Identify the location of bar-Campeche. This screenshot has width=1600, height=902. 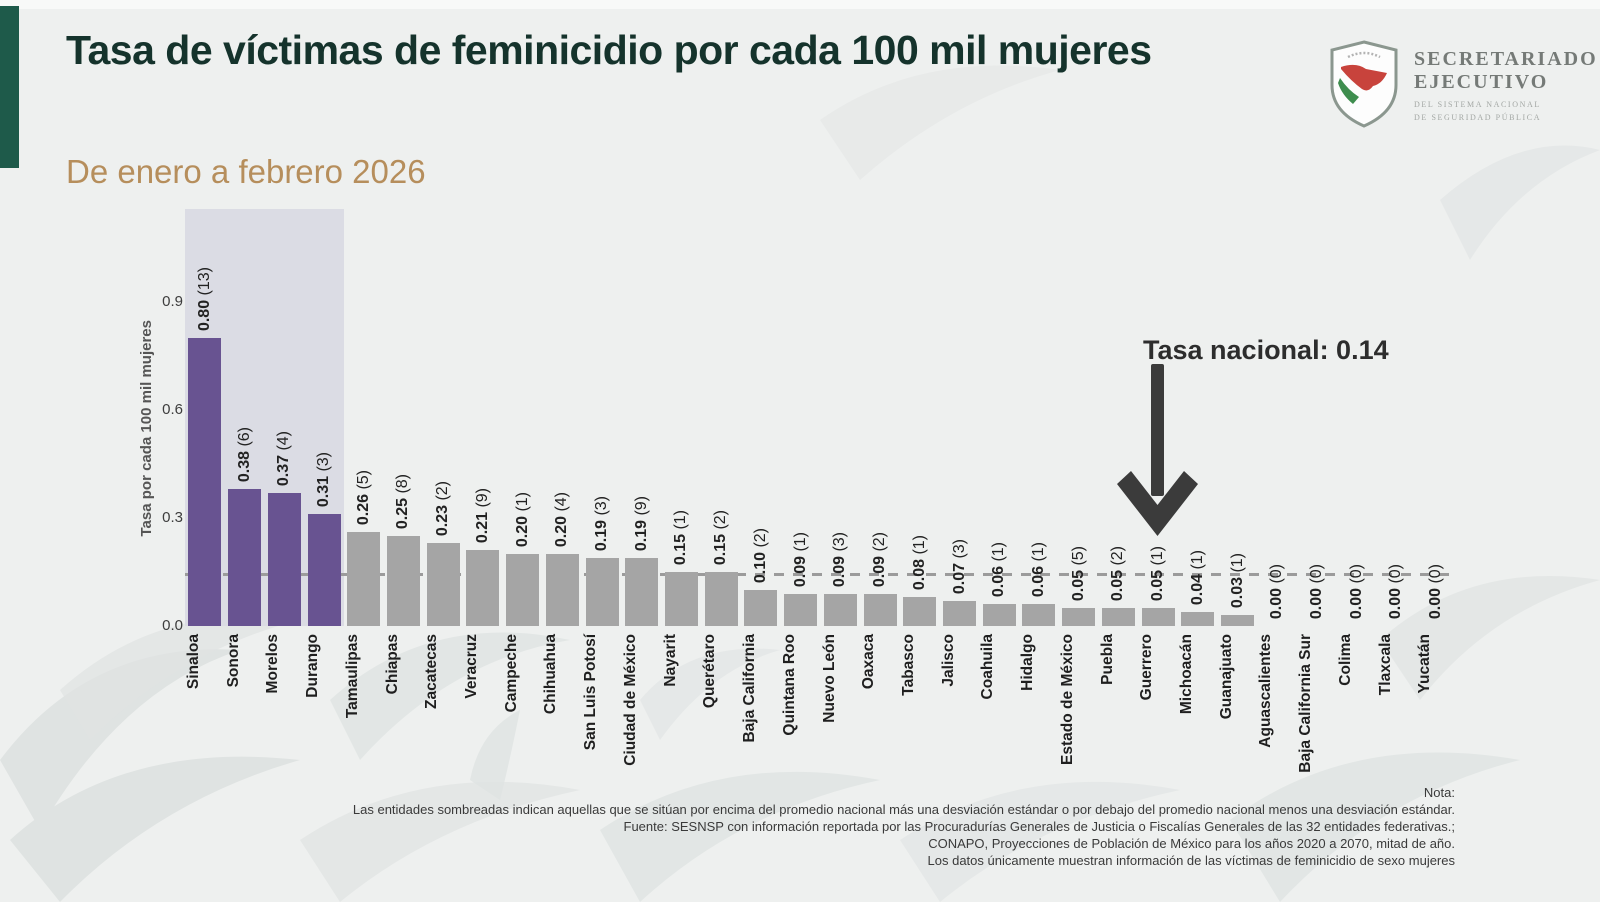
(523, 590).